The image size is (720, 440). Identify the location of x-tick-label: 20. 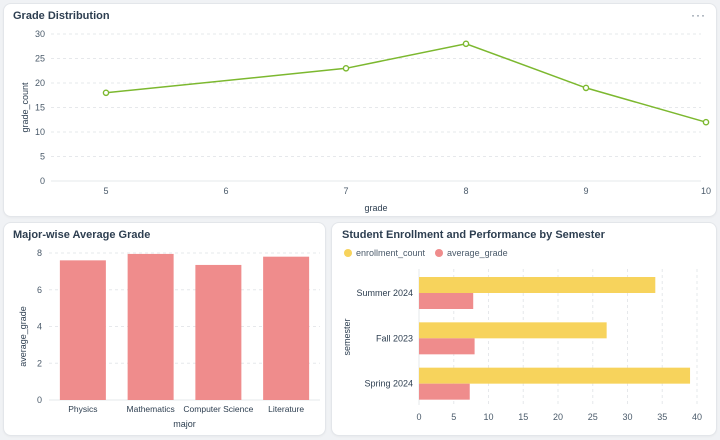
(558, 417).